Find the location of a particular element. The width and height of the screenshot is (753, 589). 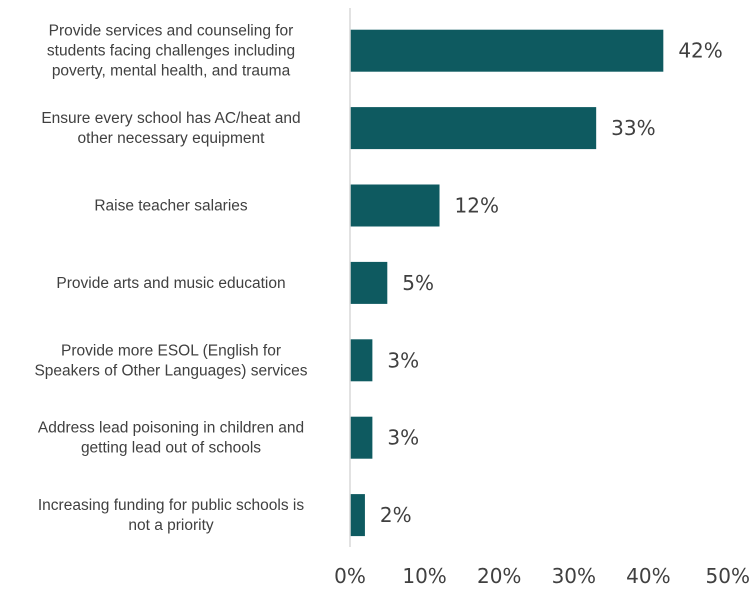

category-label-line: Provide more ESOL (English for is located at coordinates (171, 350).